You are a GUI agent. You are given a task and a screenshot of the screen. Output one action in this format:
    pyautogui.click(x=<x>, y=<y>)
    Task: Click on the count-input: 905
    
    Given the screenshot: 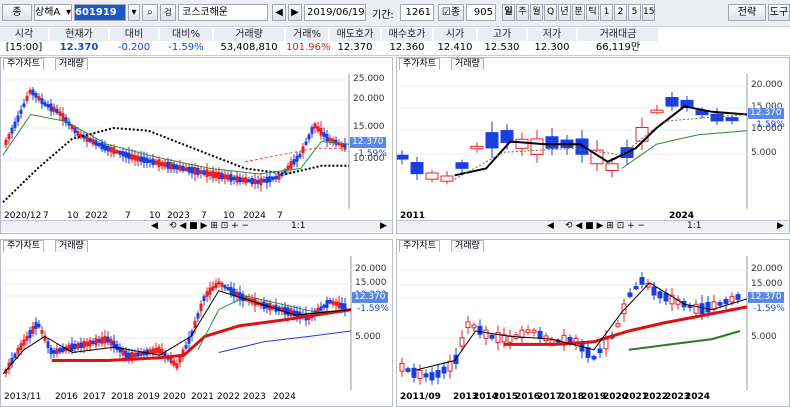 What is the action you would take?
    pyautogui.click(x=481, y=12)
    